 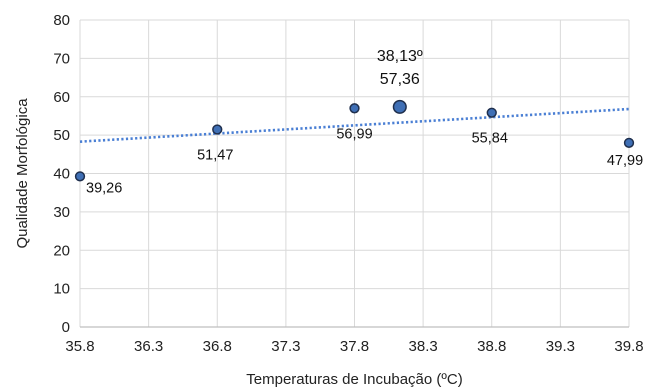 I want to click on x-tick-label: 38.8, so click(x=491, y=346).